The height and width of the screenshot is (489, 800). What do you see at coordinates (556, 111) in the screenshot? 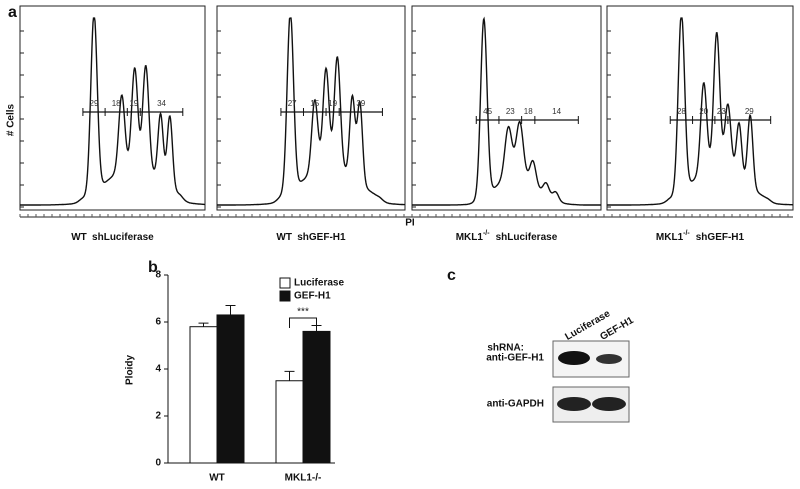
I see `gate-label: 14` at bounding box center [556, 111].